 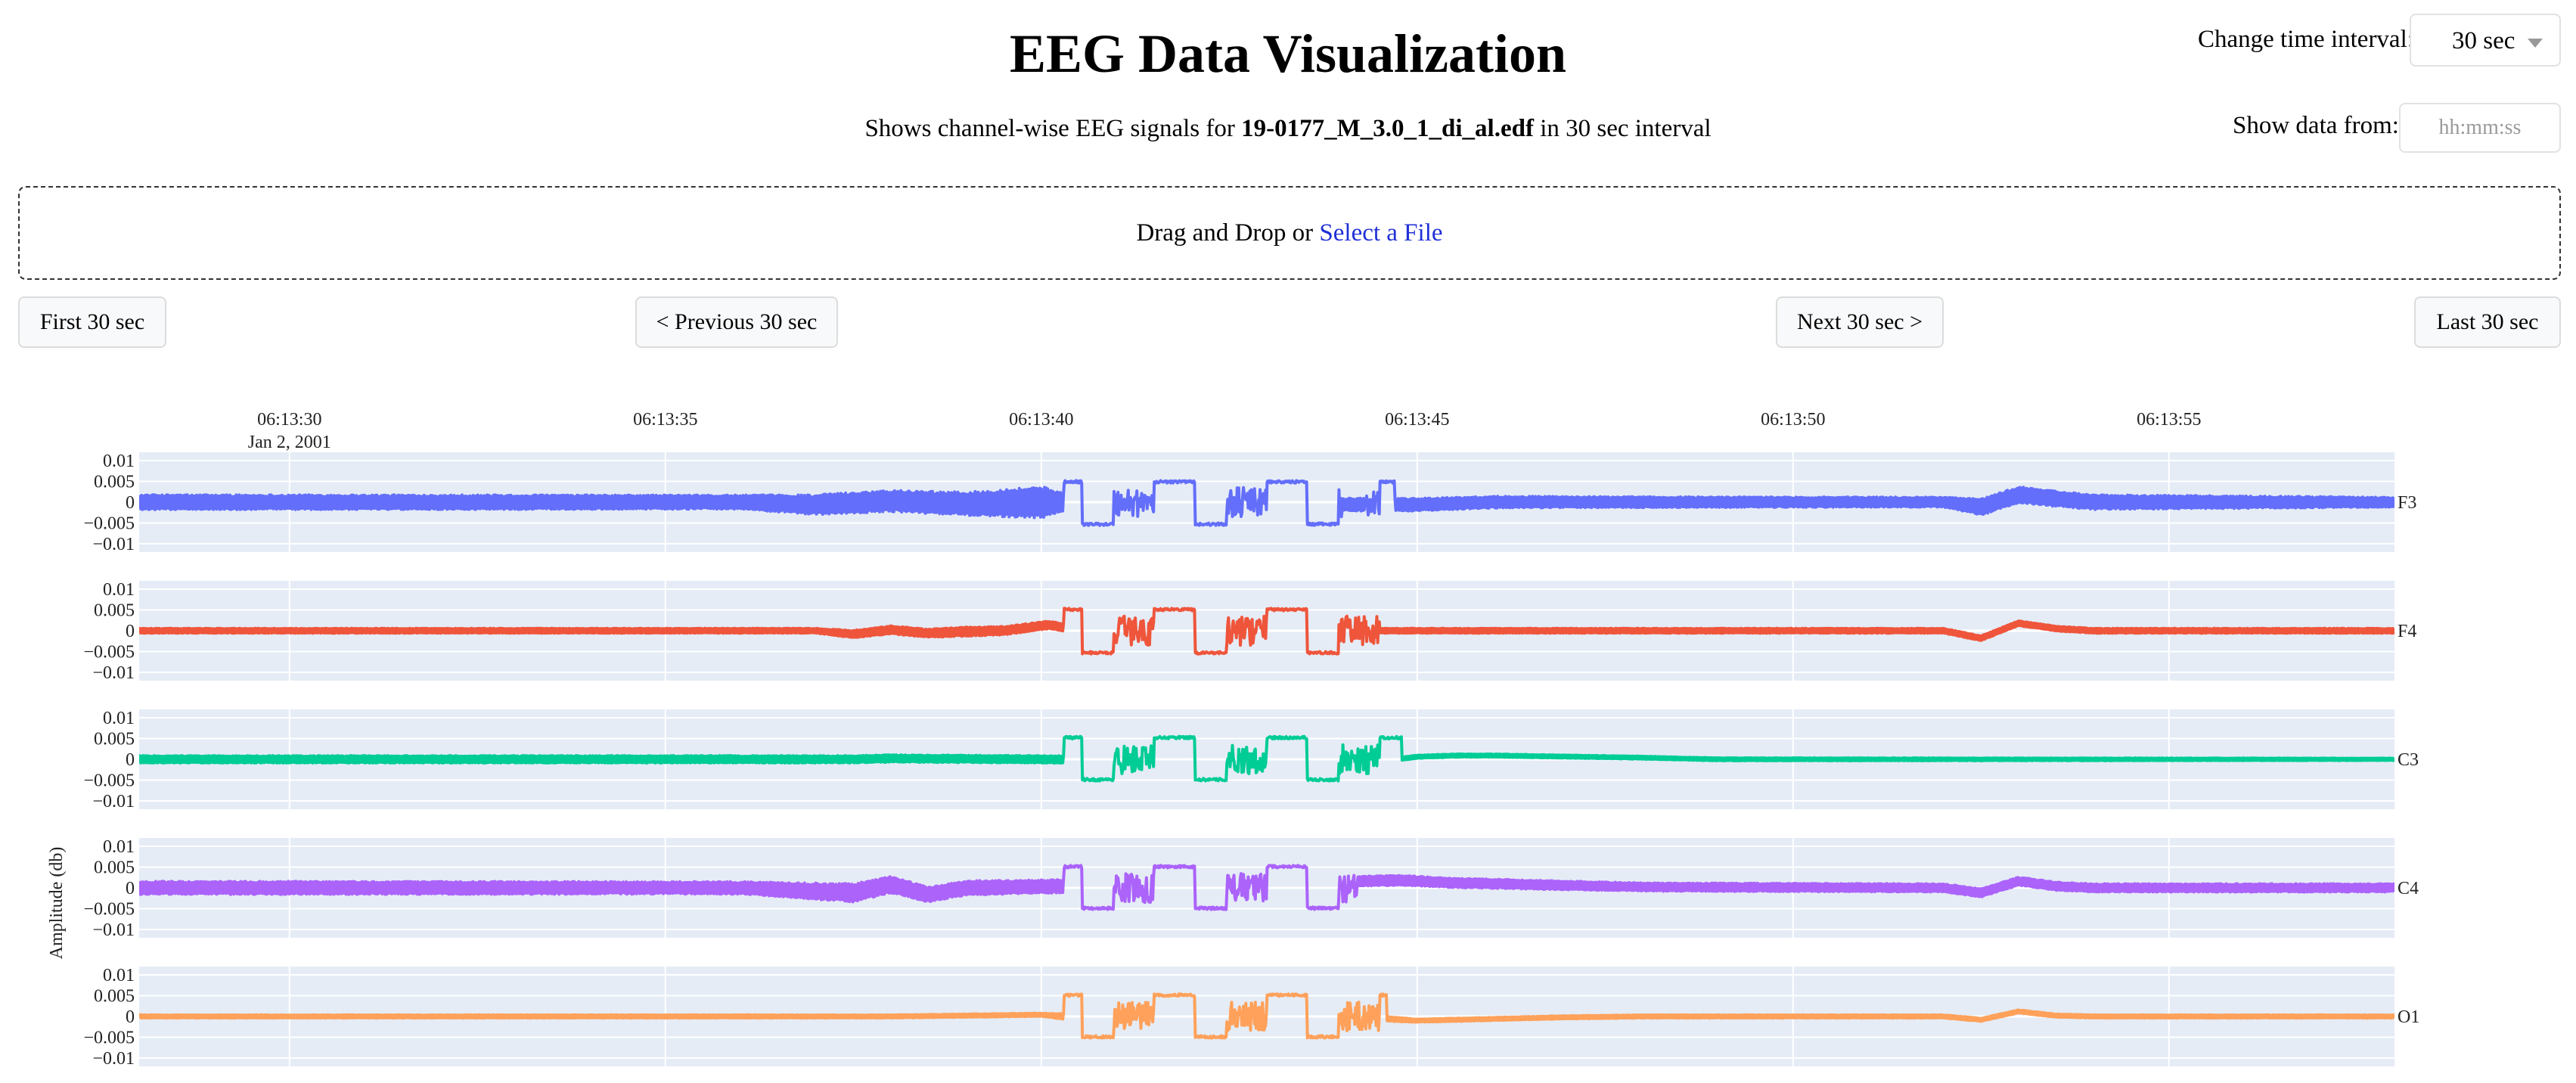 I want to click on x-tick-label: 06:13:55, so click(x=2169, y=420).